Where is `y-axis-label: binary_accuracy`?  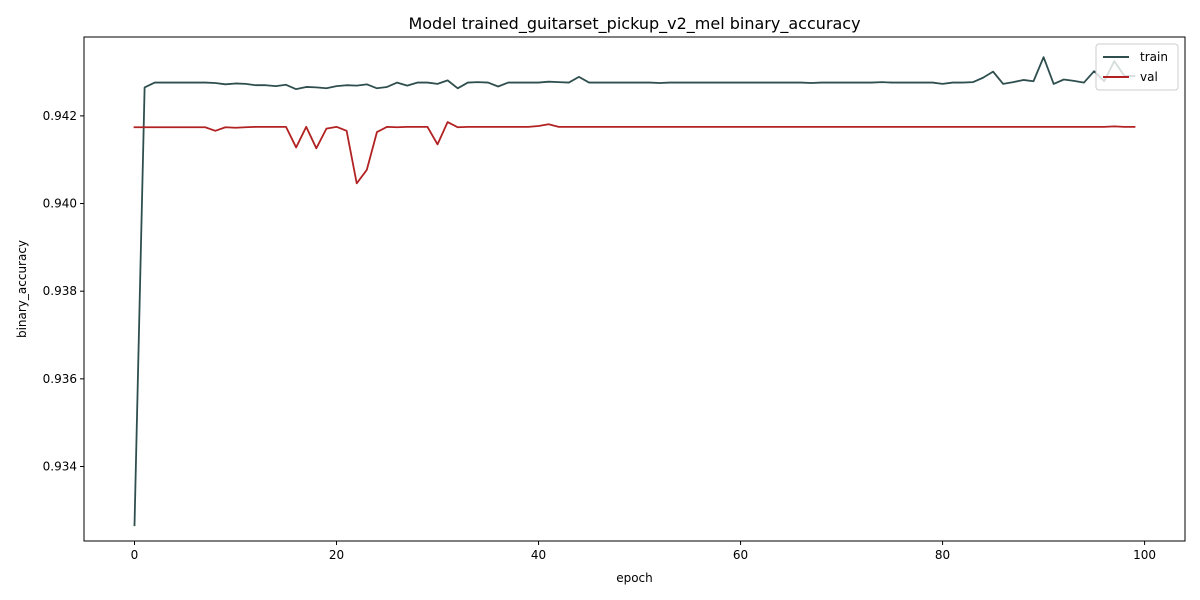 y-axis-label: binary_accuracy is located at coordinates (22, 289).